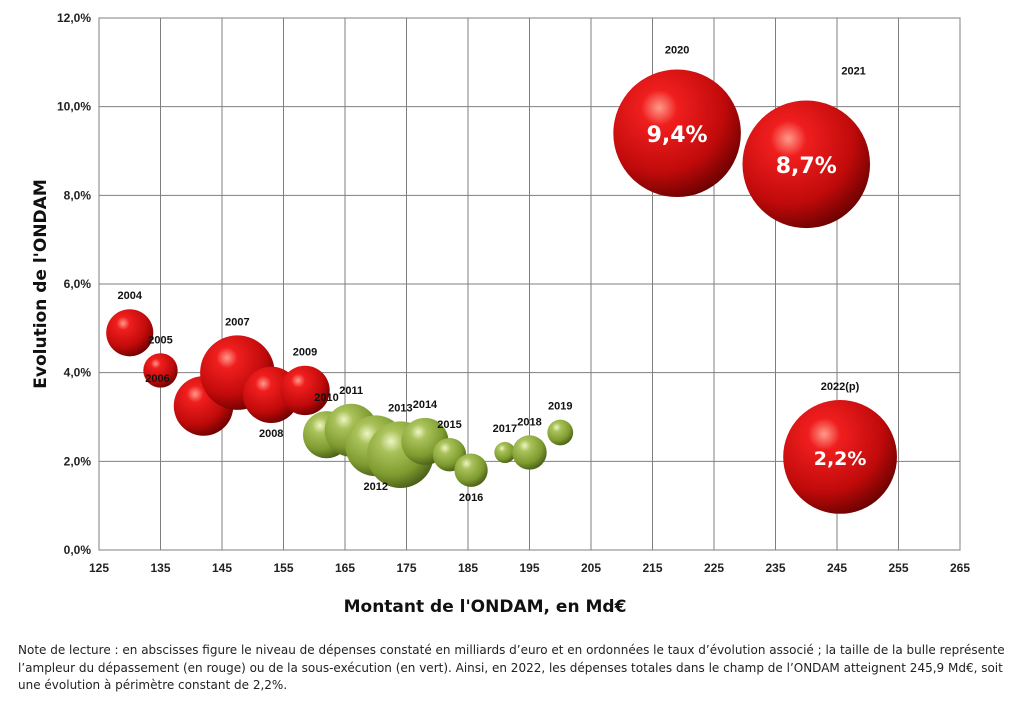  I want to click on bubble-value-label: 2,2%, so click(840, 459).